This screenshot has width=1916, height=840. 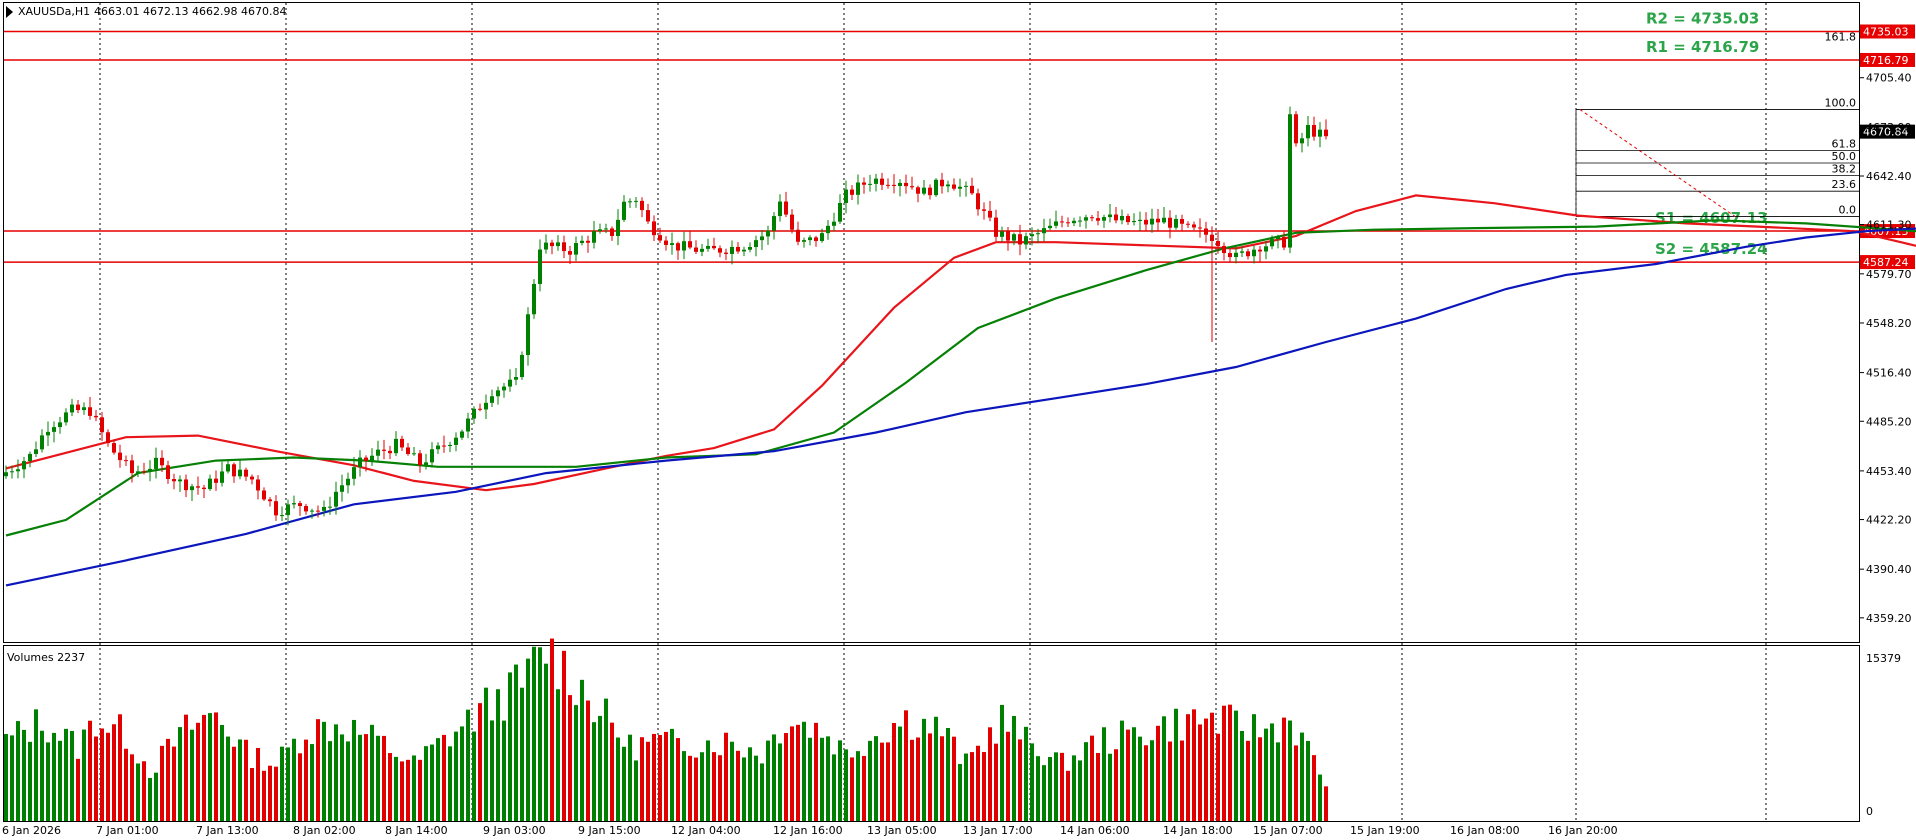 What do you see at coordinates (1889, 78) in the screenshot?
I see `y-tick-label: 4705.40` at bounding box center [1889, 78].